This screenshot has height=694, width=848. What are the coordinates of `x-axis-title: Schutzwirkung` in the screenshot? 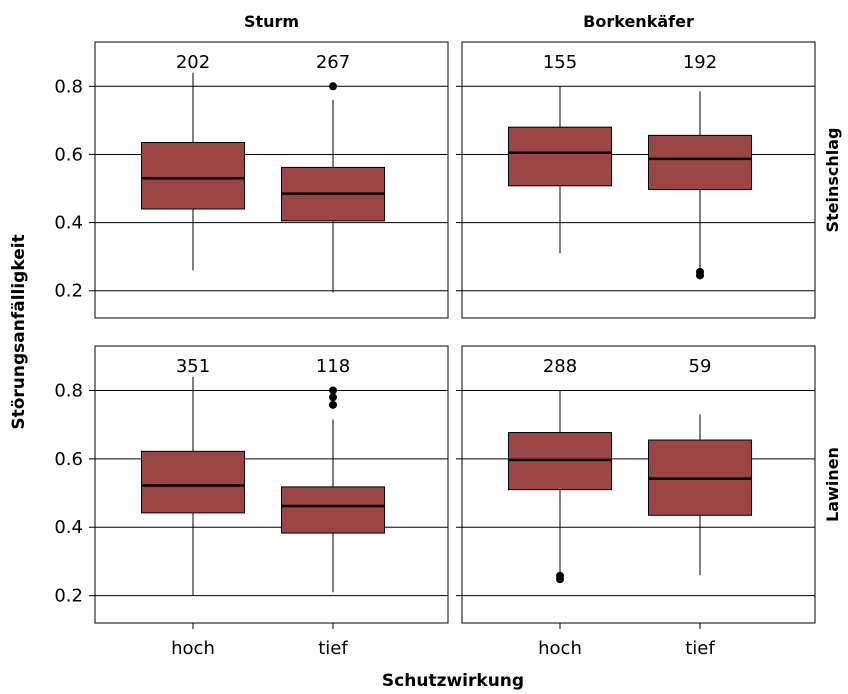 It's located at (453, 681).